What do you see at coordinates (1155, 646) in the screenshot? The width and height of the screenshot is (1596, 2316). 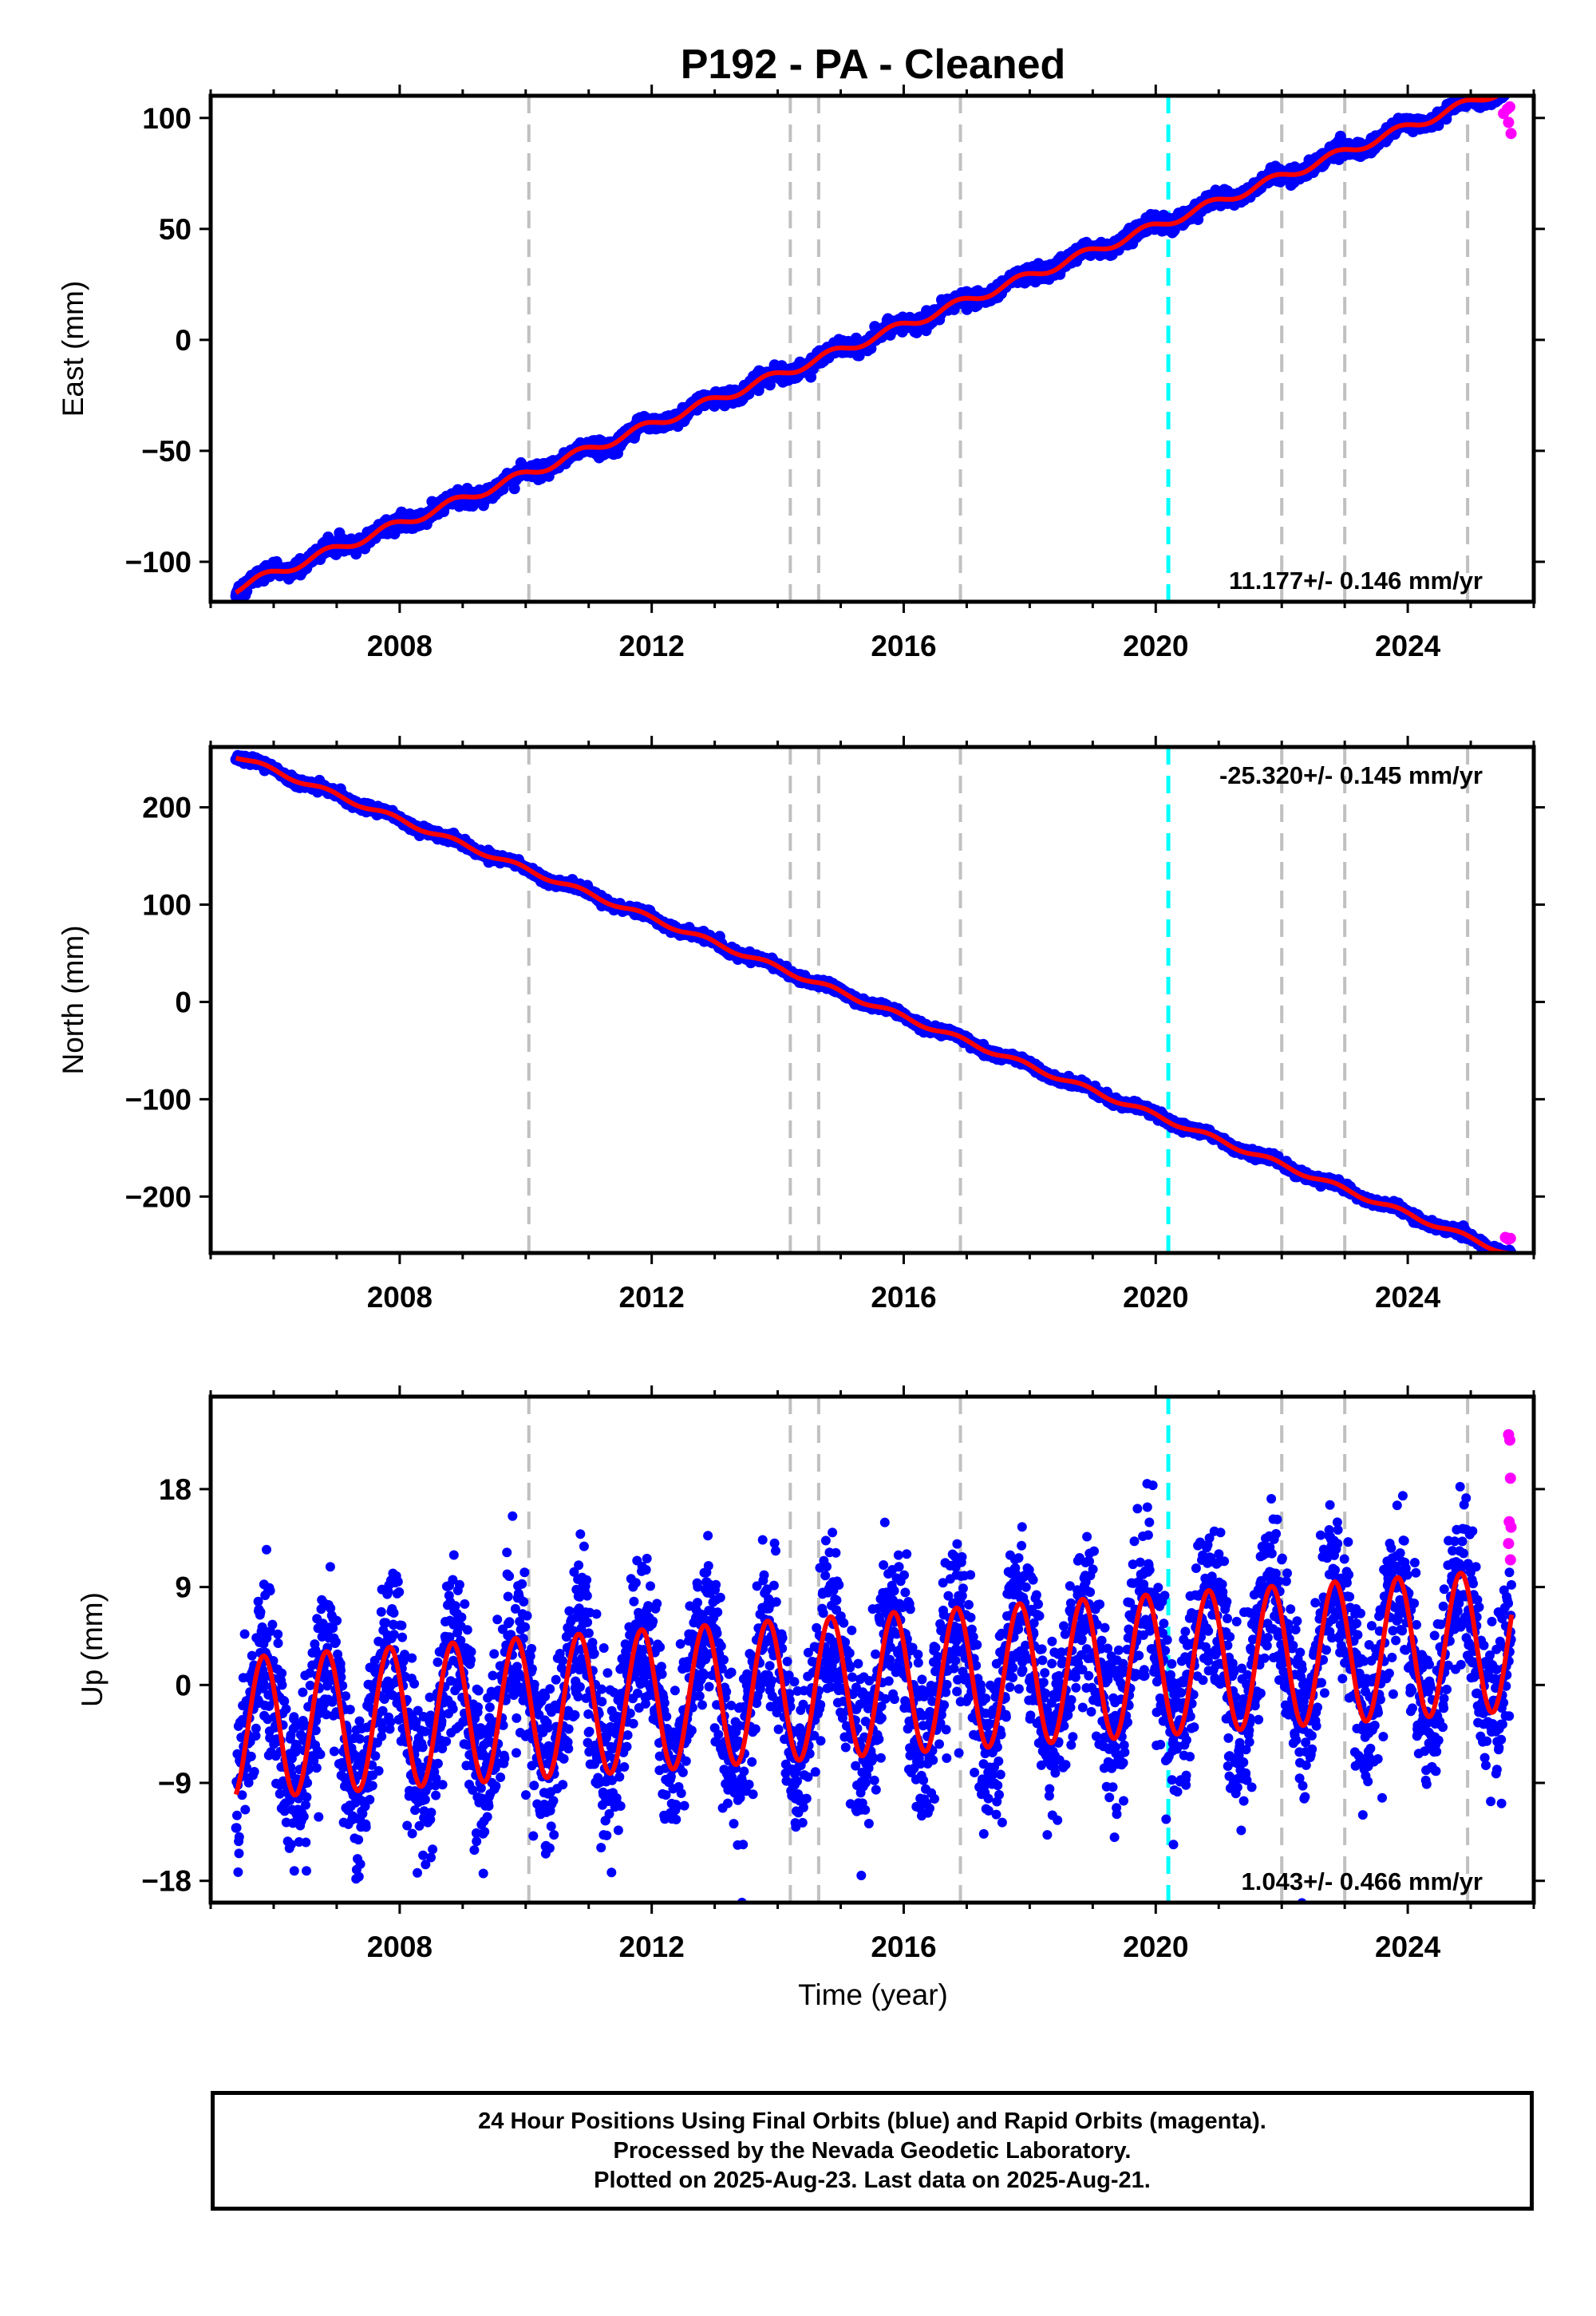 I see `x-tick-label: 2020` at bounding box center [1155, 646].